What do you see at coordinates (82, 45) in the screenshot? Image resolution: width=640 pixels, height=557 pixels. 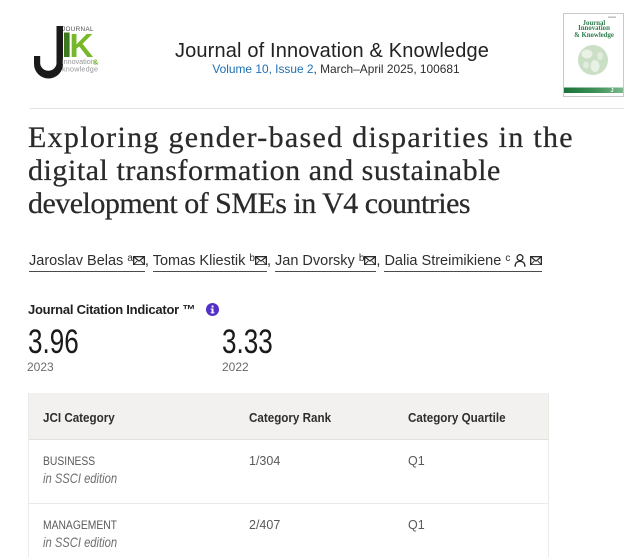 I see `svg-text: K` at bounding box center [82, 45].